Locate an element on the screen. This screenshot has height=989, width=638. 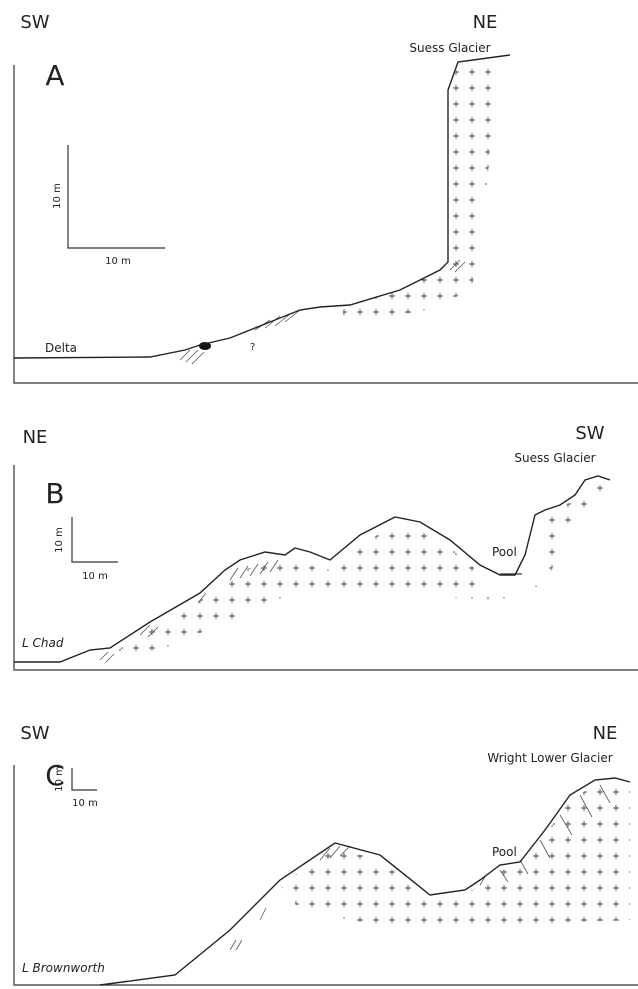
panel-letter: B is located at coordinates (54, 493).